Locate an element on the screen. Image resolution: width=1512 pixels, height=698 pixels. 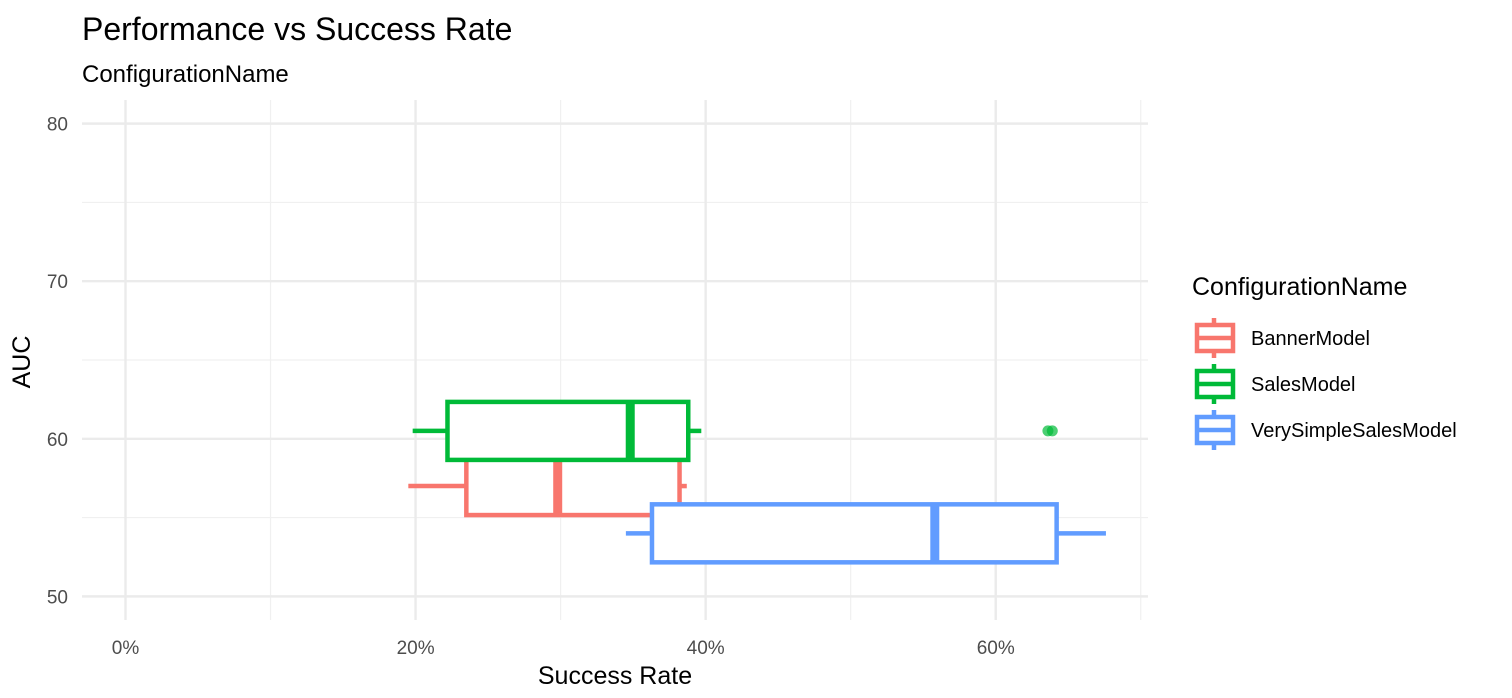
chart-subtitle: ConfigurationName is located at coordinates (185, 74).